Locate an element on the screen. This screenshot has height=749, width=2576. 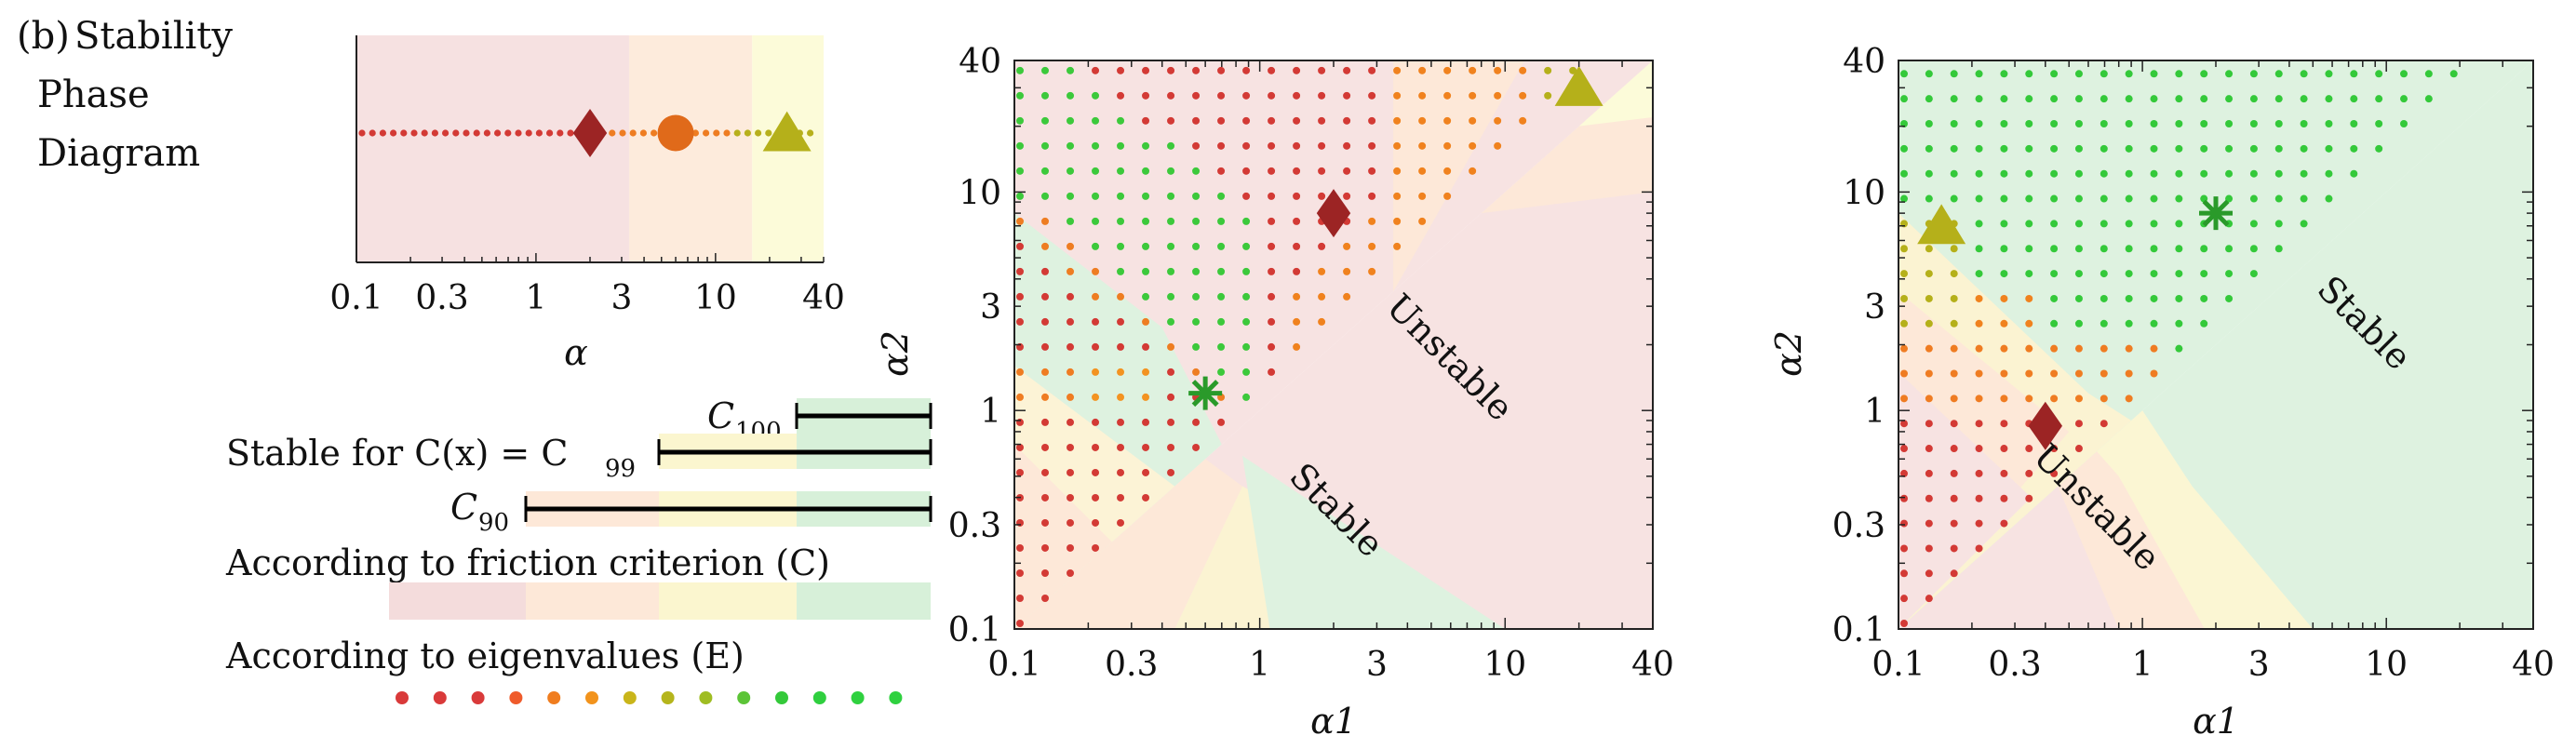
triangle-marker is located at coordinates (1578, 85).